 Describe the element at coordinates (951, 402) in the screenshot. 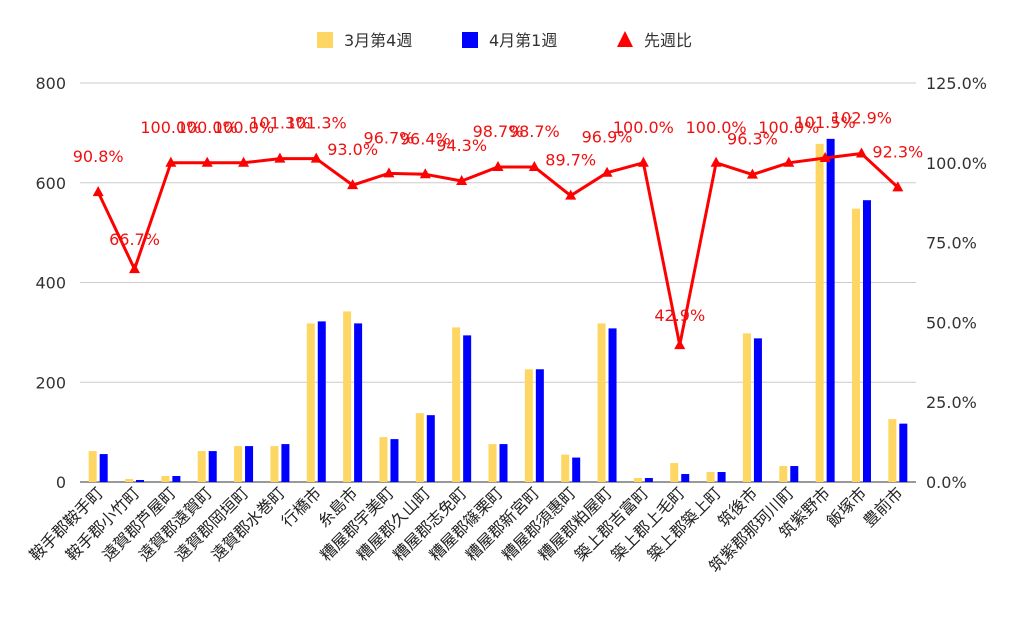

I see `right-tick-label: 25.0%` at that location.